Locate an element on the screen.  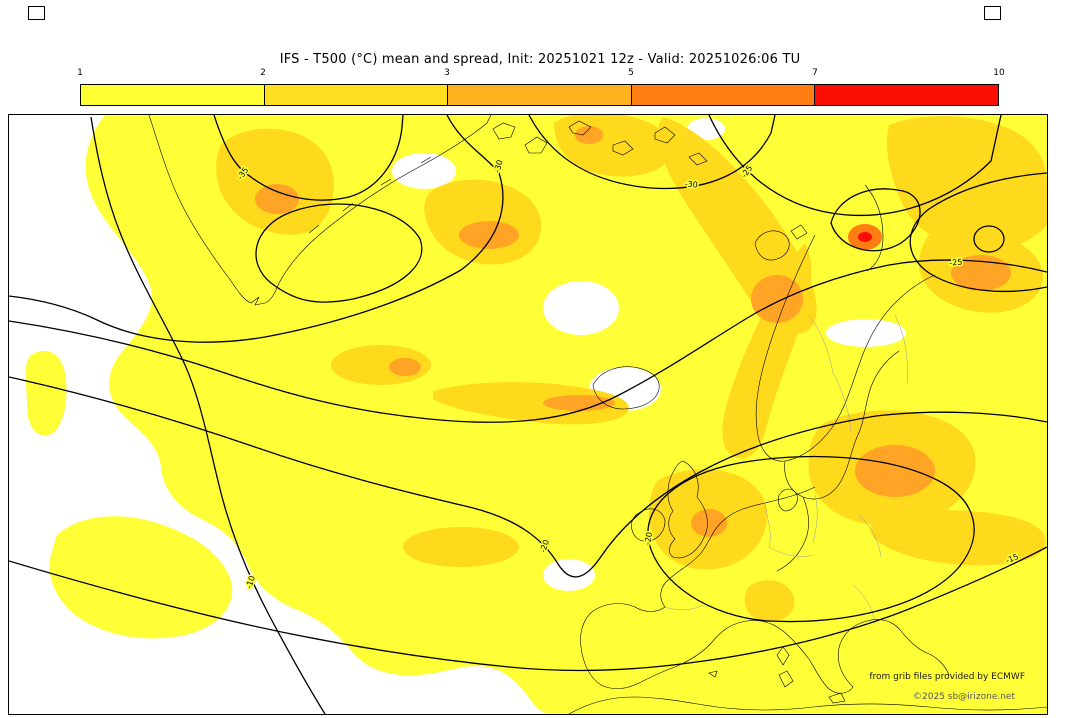
copyright-text: ©2025 sb@irizone.net is located at coordinates (964, 697).